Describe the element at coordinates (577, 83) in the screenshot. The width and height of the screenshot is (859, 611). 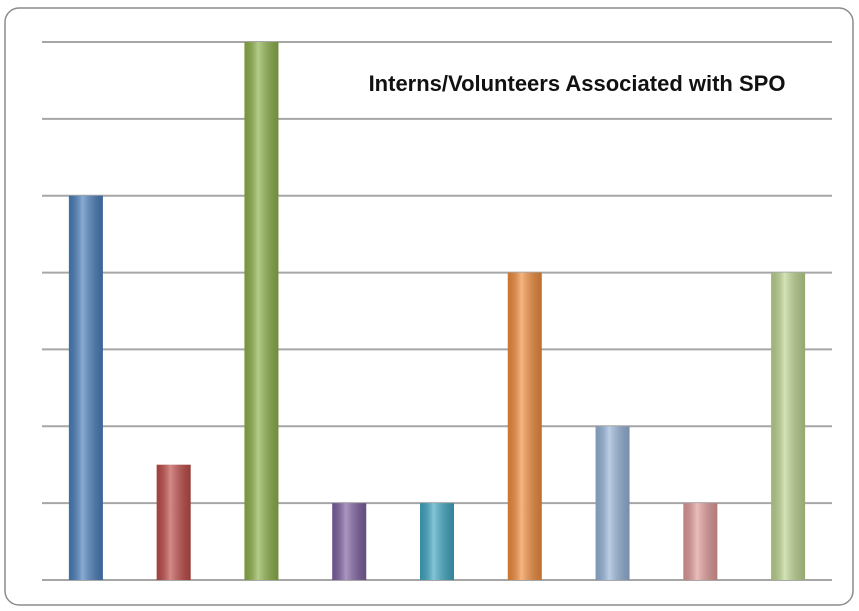
I see `chart-title: Interns/Volunteers Associated with SPO` at that location.